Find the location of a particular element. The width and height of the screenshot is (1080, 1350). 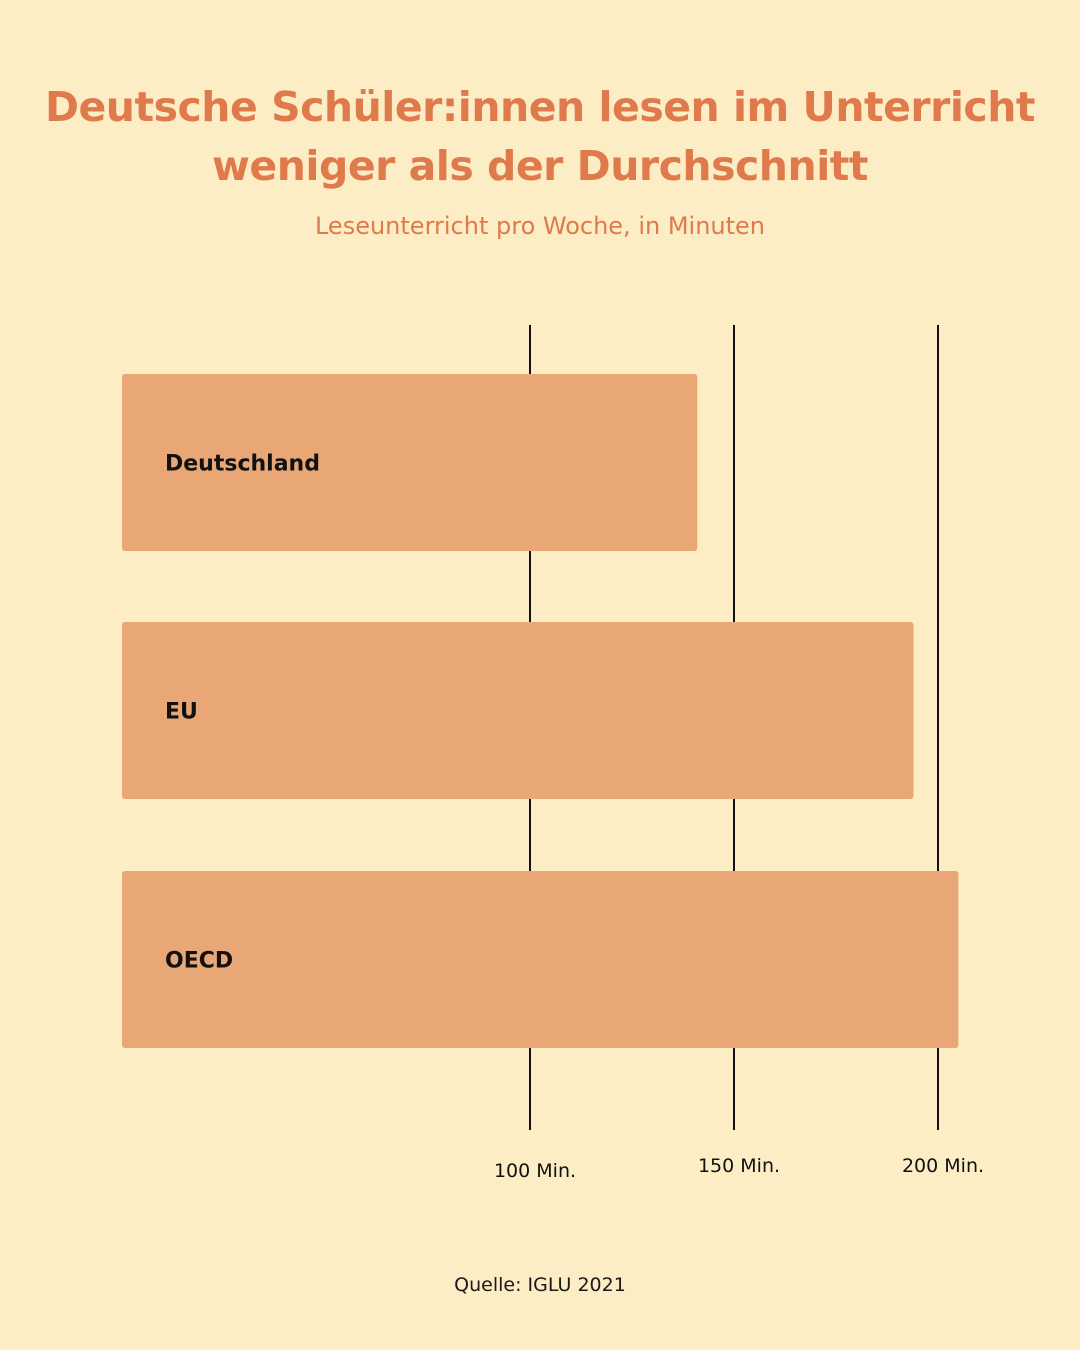

source-note: Quelle: IGLU 2021 is located at coordinates (540, 1285).